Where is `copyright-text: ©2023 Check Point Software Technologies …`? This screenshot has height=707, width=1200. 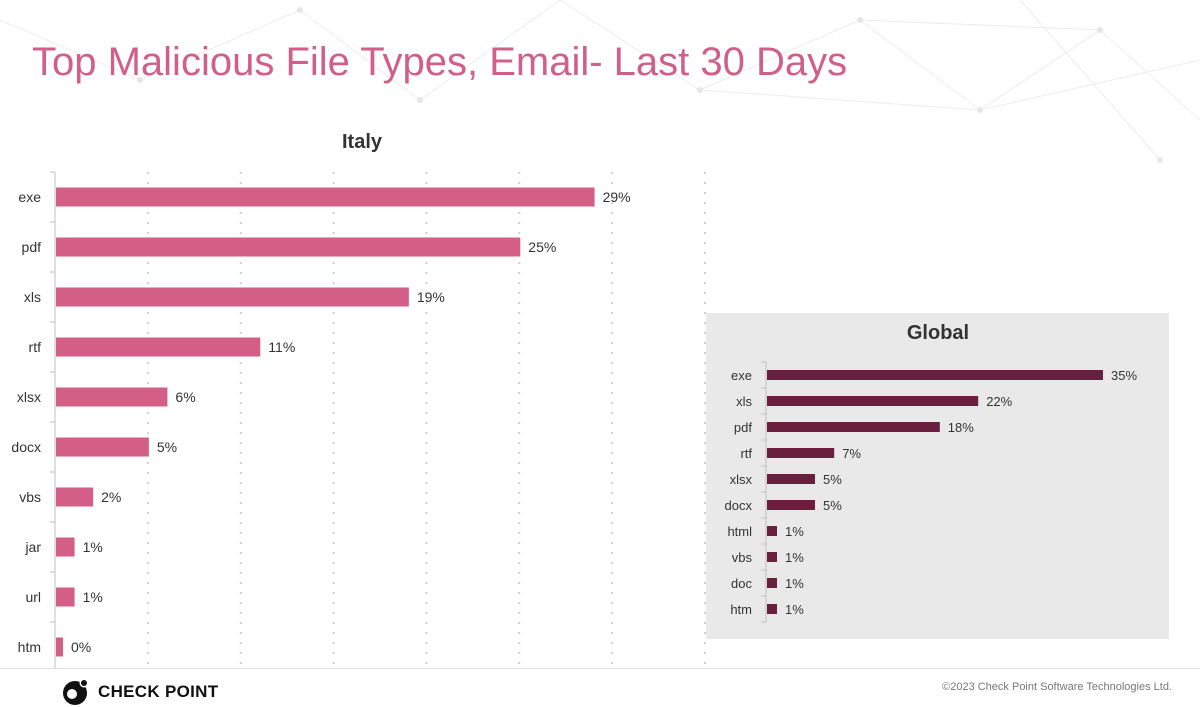 copyright-text: ©2023 Check Point Software Technologies … is located at coordinates (1057, 687).